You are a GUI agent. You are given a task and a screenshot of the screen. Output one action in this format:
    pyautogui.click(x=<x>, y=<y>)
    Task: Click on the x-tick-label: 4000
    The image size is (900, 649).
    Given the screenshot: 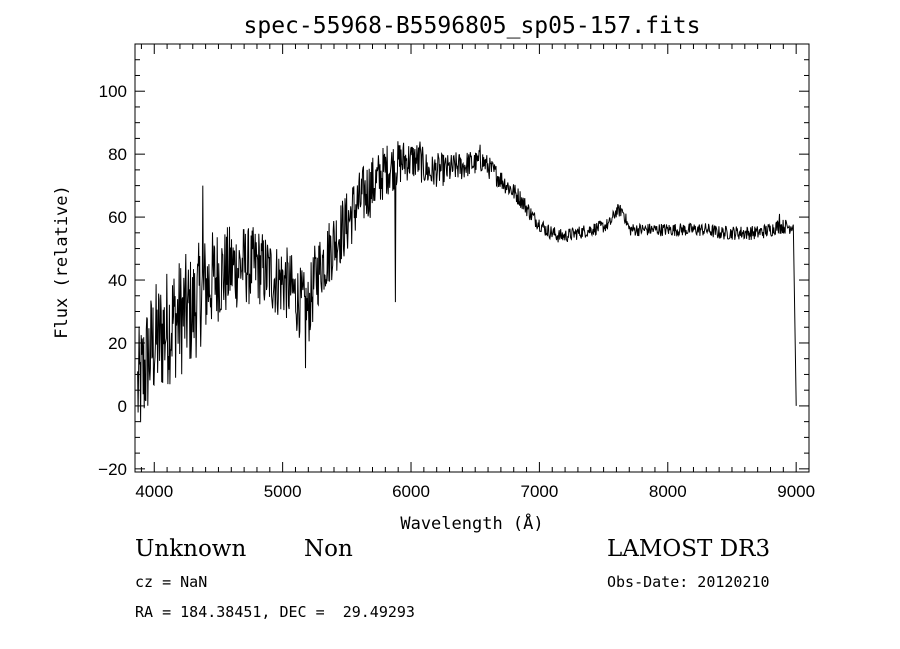 What is the action you would take?
    pyautogui.click(x=154, y=491)
    